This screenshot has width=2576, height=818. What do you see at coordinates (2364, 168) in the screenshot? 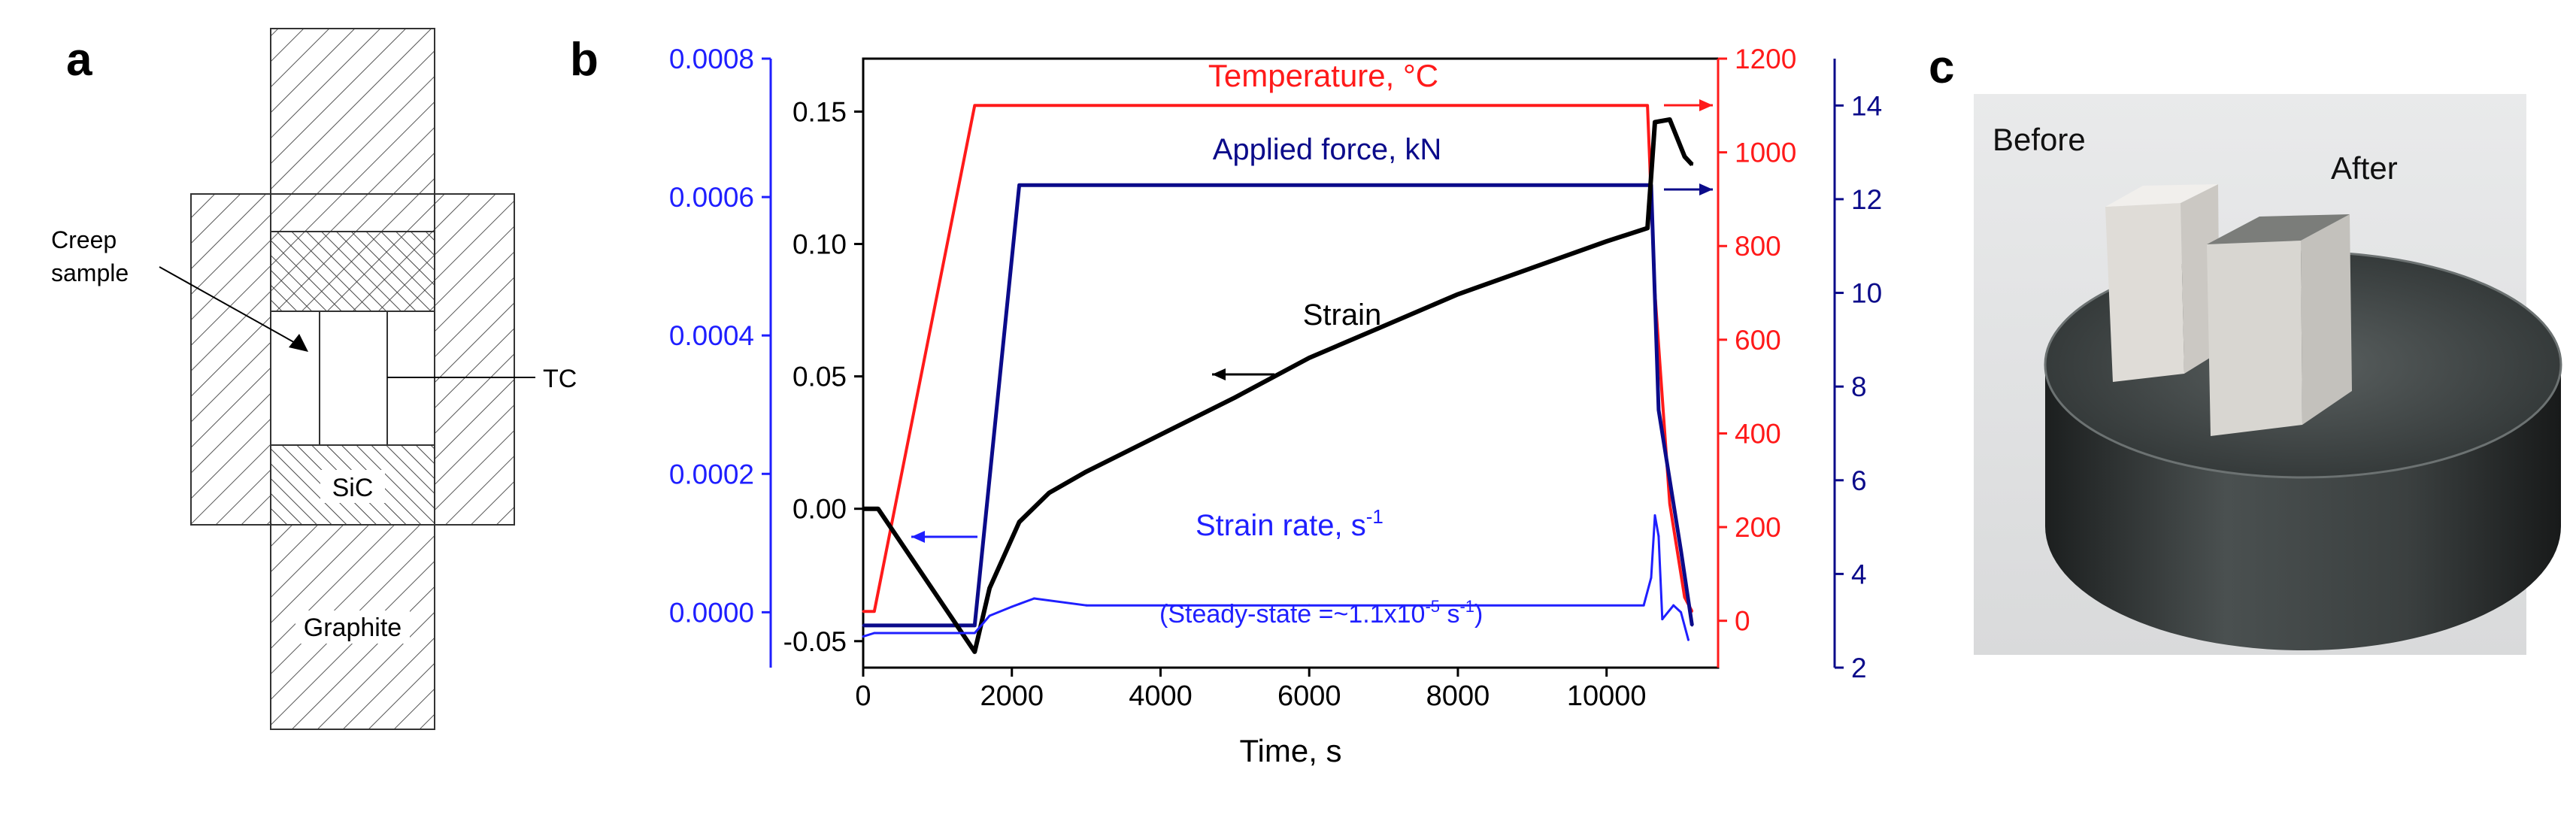
I see `after-label: After` at bounding box center [2364, 168].